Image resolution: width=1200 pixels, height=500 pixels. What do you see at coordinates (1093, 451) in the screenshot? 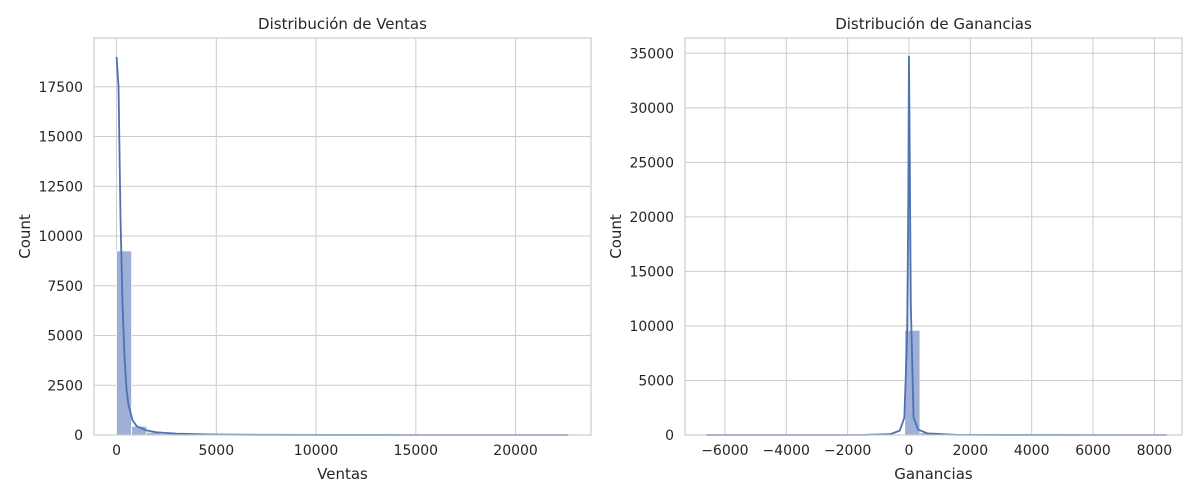
I see `ganancias-x-tick-label: 6000` at bounding box center [1093, 451].